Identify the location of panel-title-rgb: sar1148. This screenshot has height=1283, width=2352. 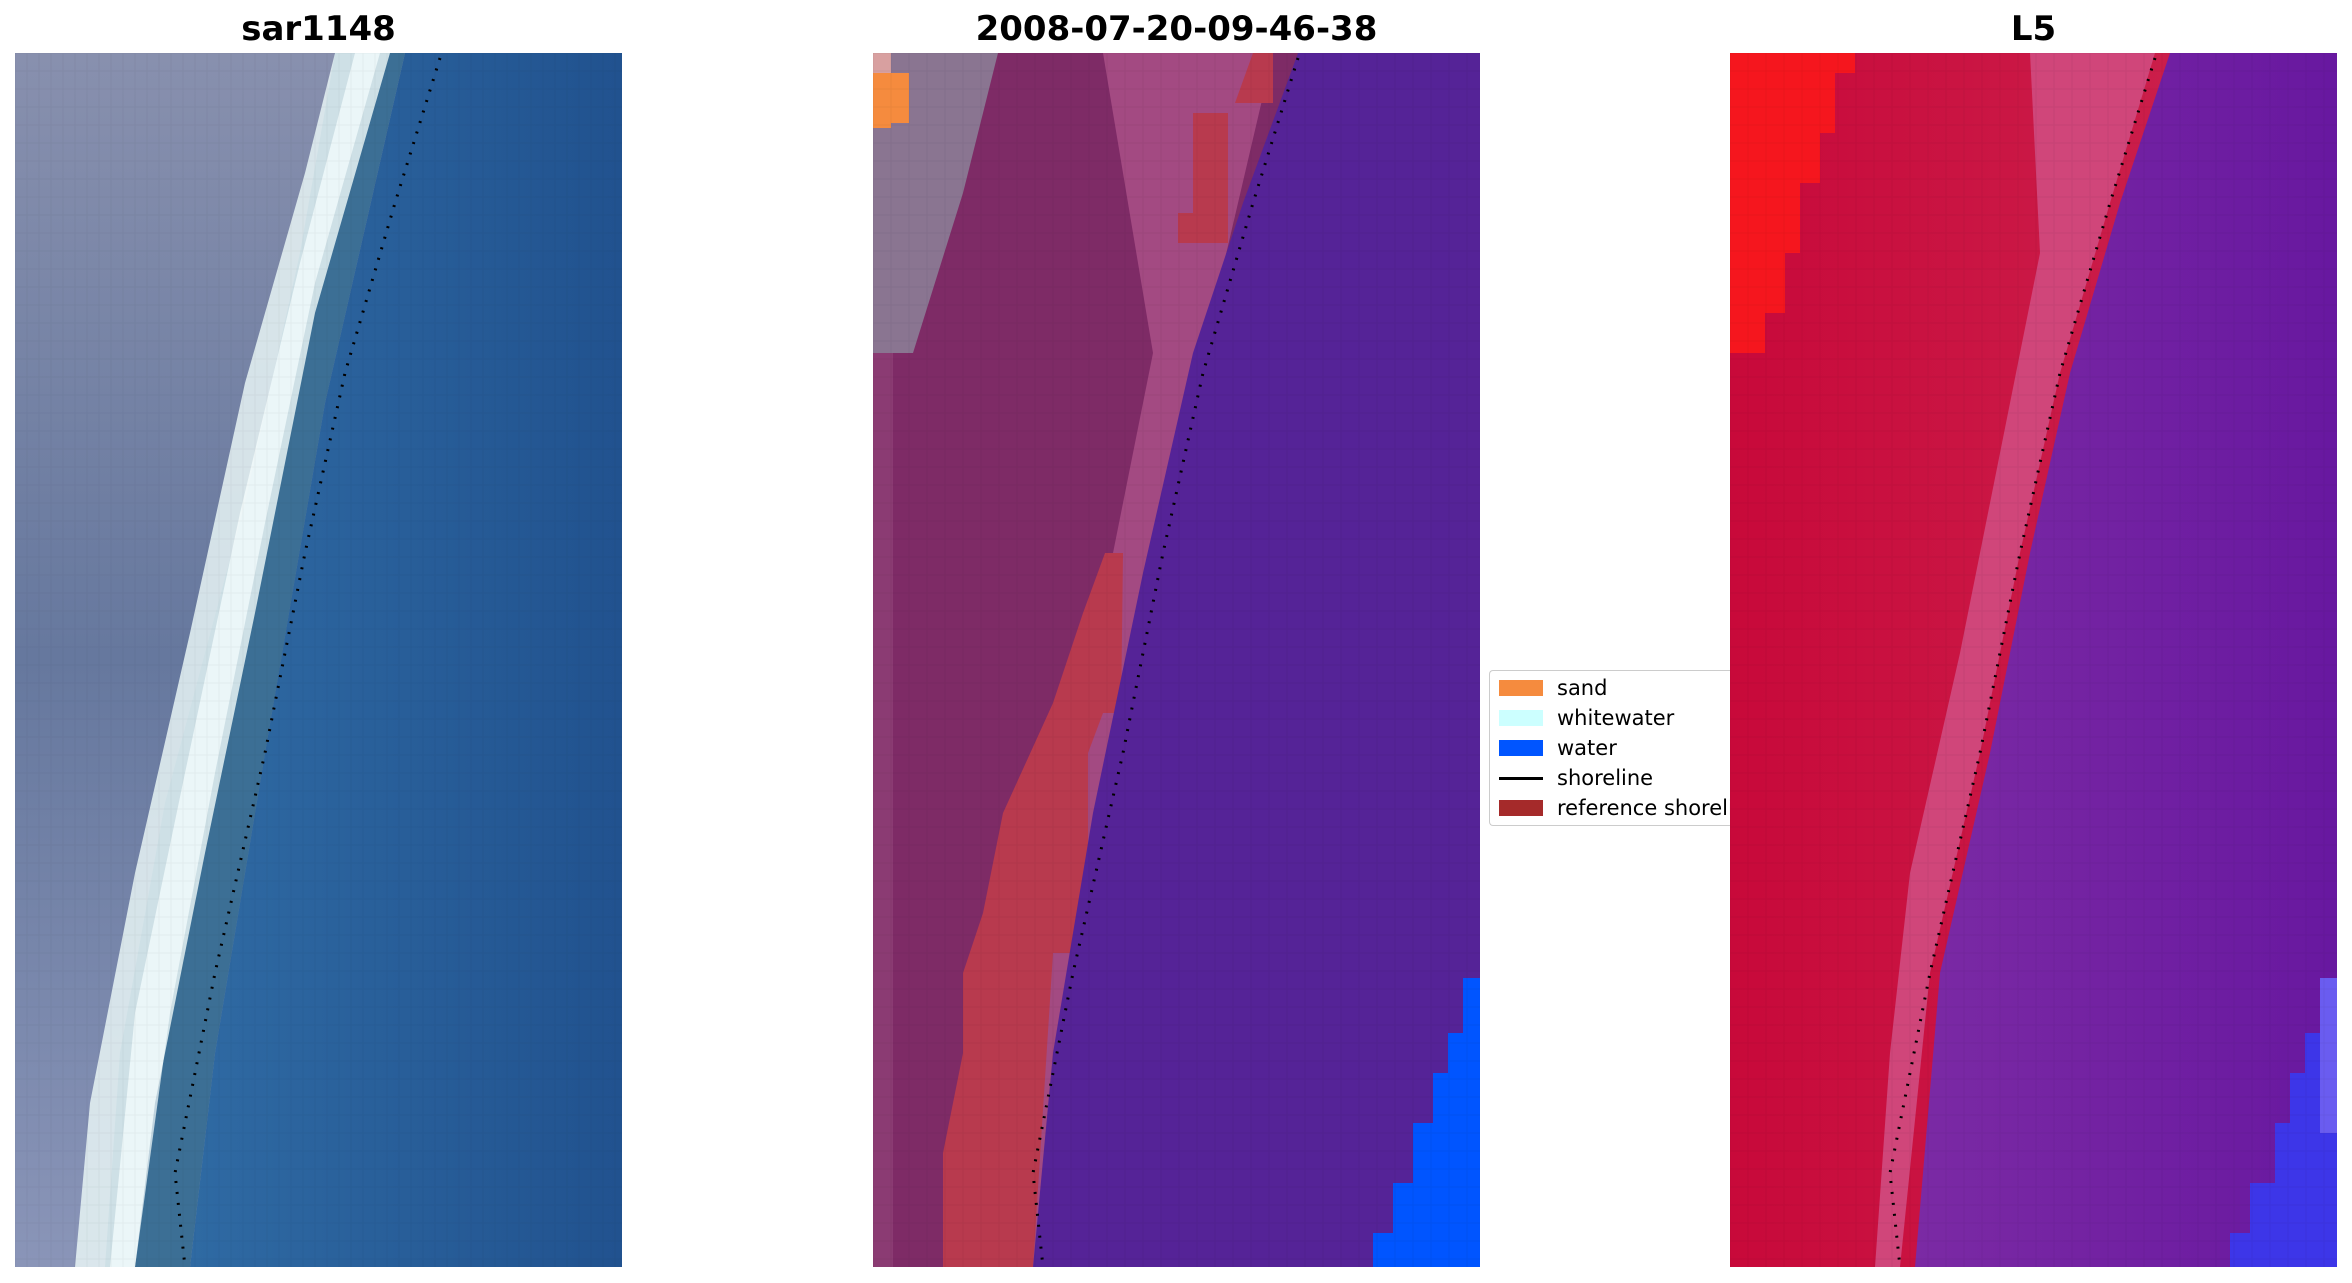
(318, 29).